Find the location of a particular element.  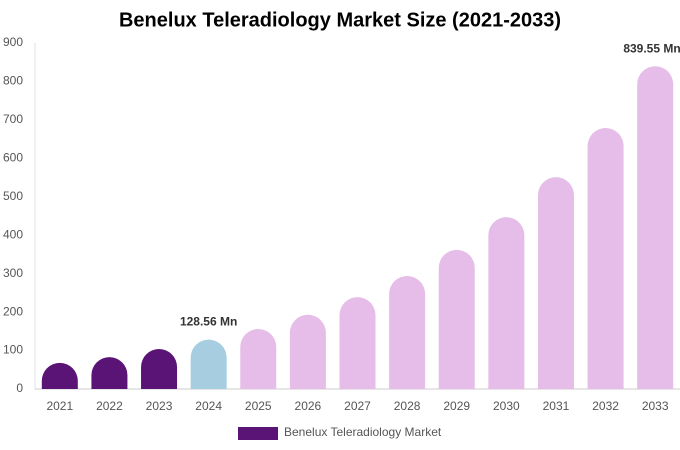

x-tick-label: 2030 is located at coordinates (506, 406).